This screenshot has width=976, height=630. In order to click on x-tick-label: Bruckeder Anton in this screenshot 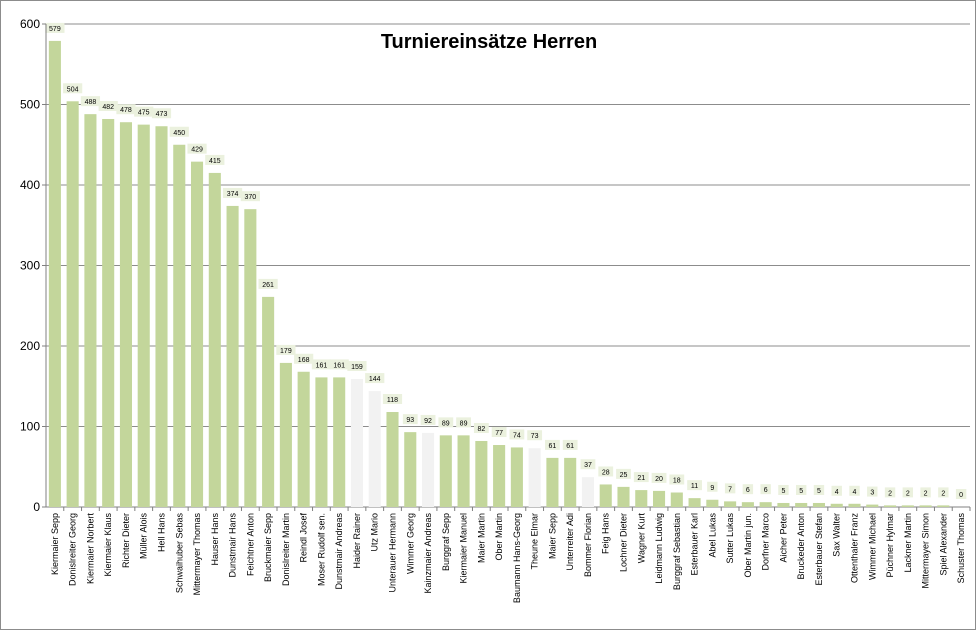, I will do `click(801, 546)`.